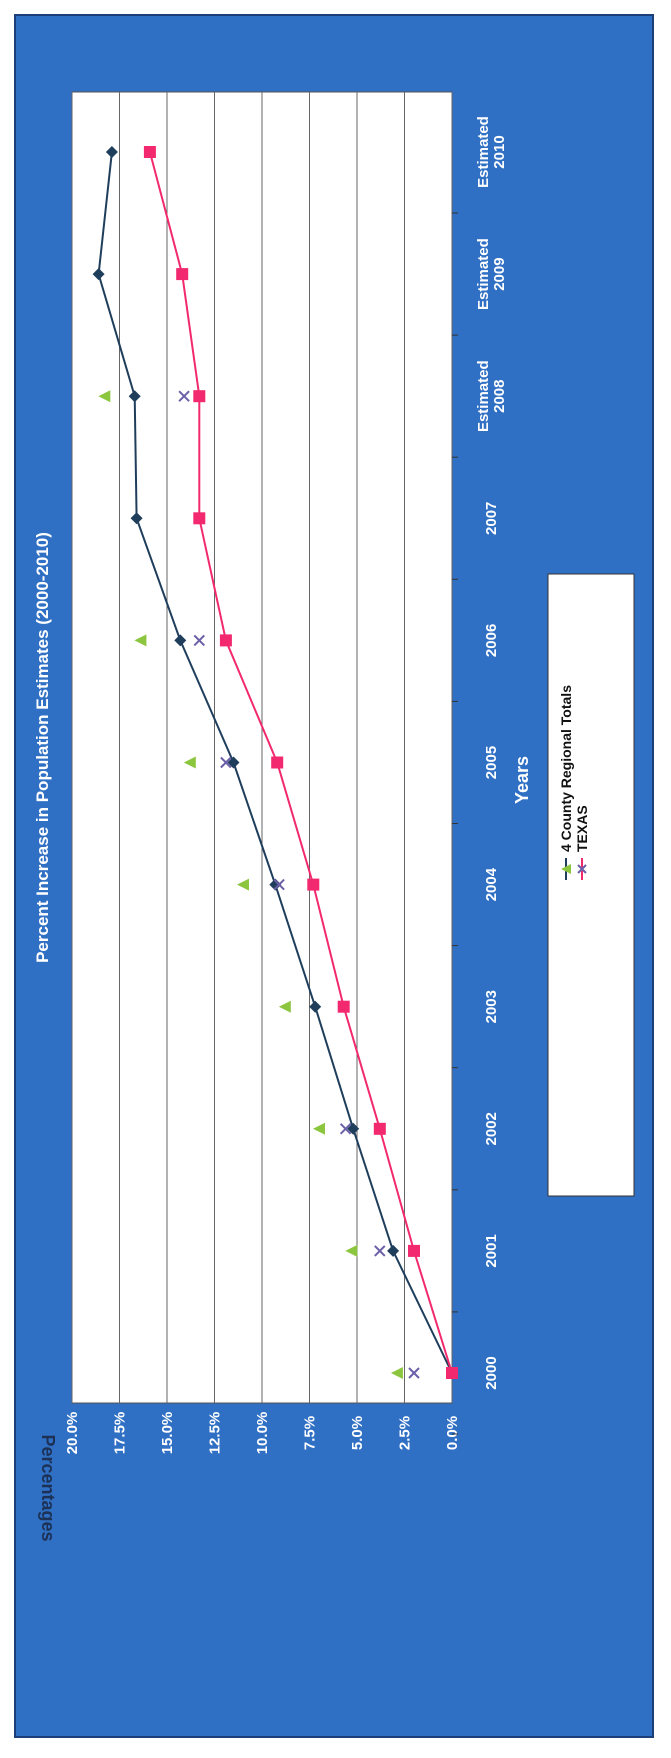  What do you see at coordinates (491, 640) in the screenshot?
I see `x-tick-label: 2006` at bounding box center [491, 640].